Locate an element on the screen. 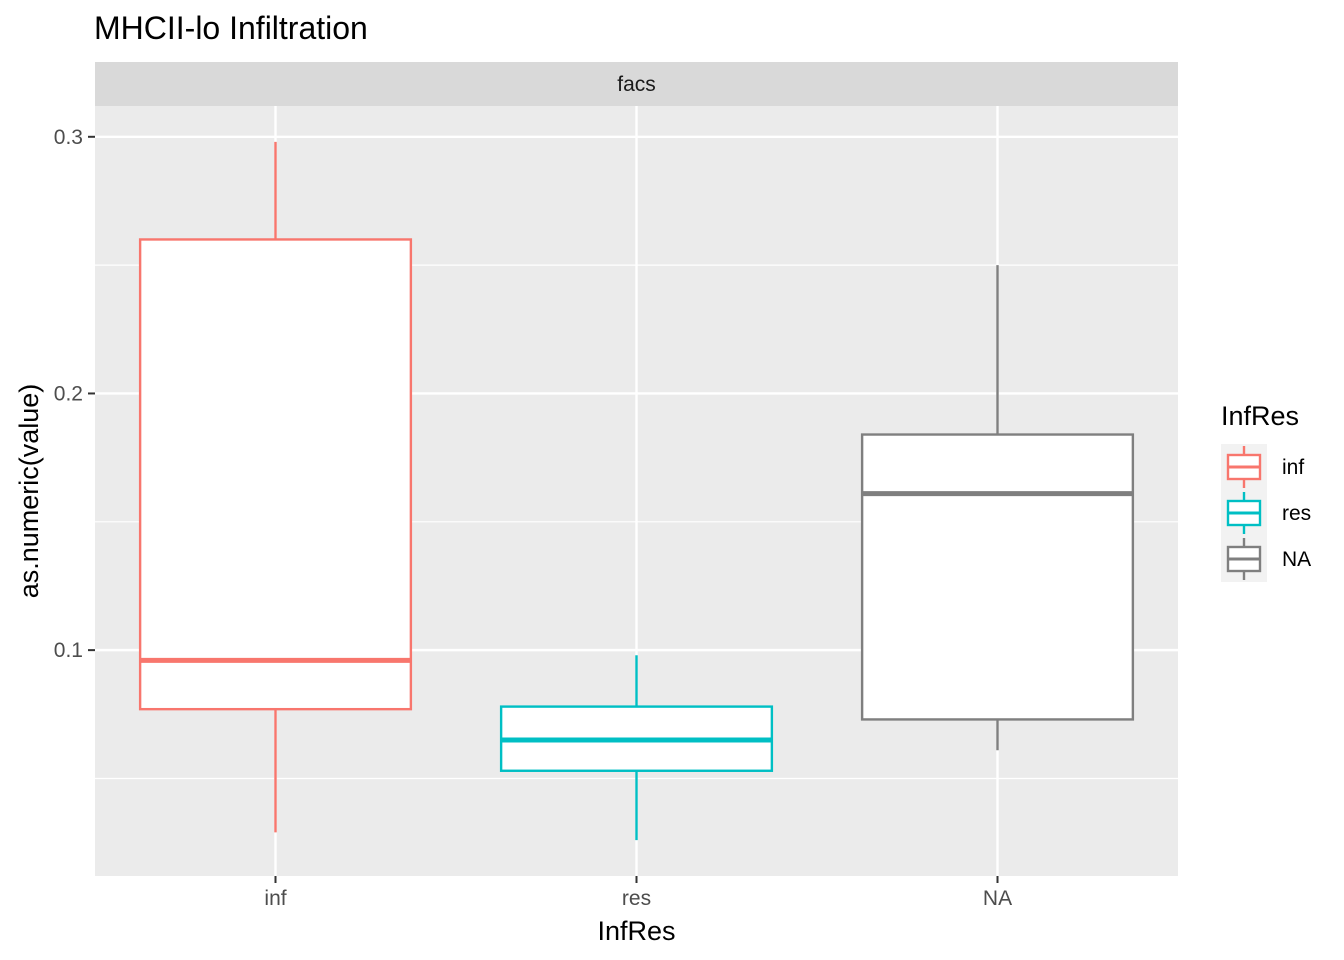  y-tick-label: 0.2 is located at coordinates (68, 393).